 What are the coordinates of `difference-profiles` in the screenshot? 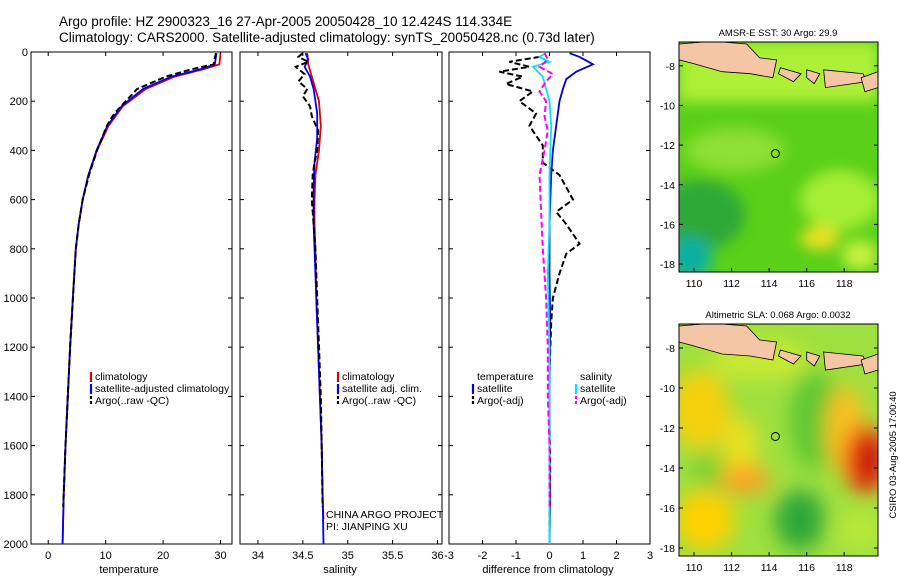 It's located at (547, 298).